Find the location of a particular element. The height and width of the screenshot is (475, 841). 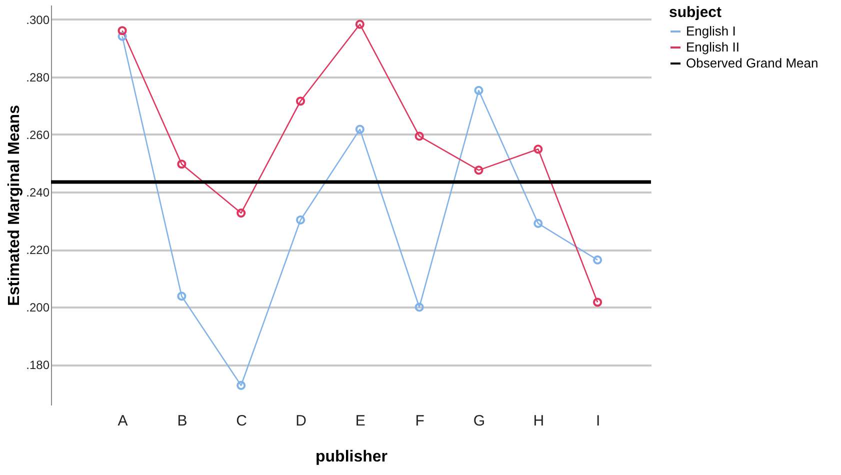

legend-title: subject is located at coordinates (695, 12).